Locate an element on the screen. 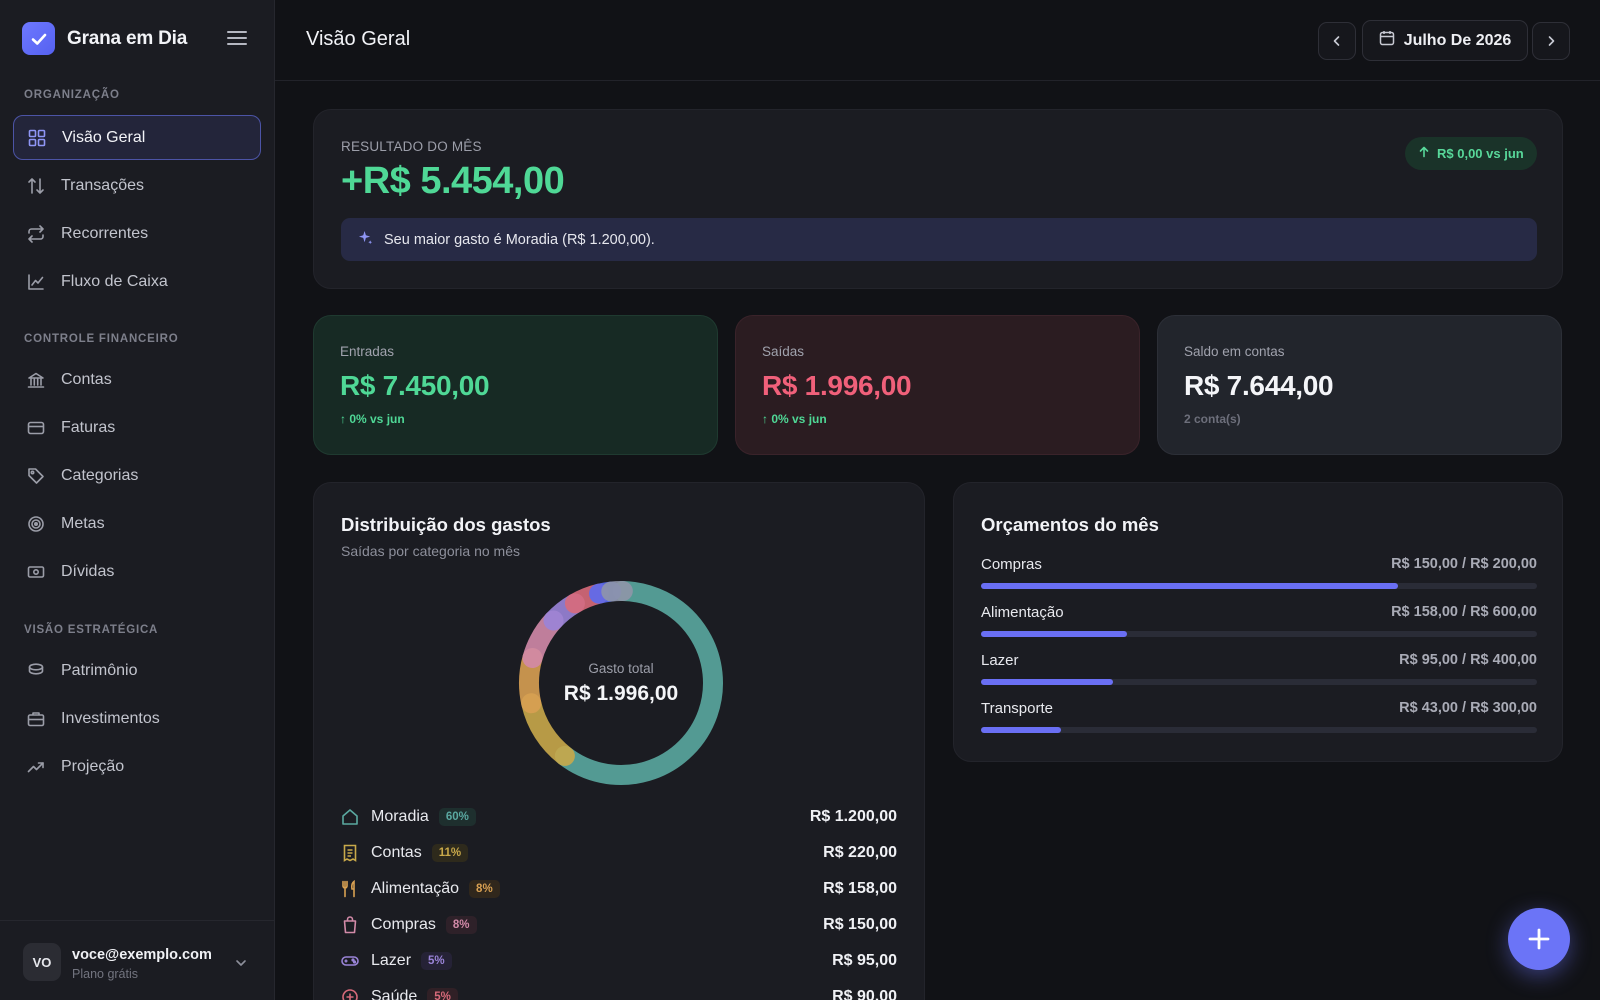  chevron-right-icon is located at coordinates (1551, 41).